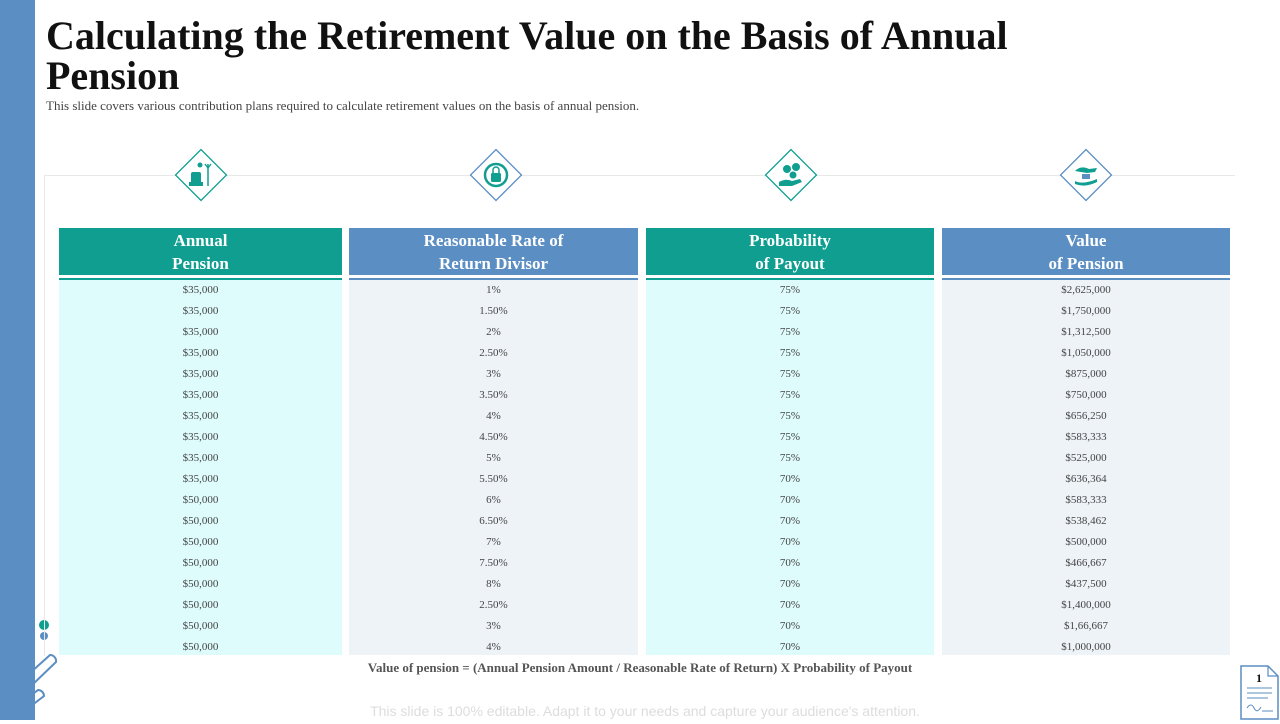 This screenshot has height=724, width=1280. Describe the element at coordinates (493, 500) in the screenshot. I see `table-cell: 6%` at that location.